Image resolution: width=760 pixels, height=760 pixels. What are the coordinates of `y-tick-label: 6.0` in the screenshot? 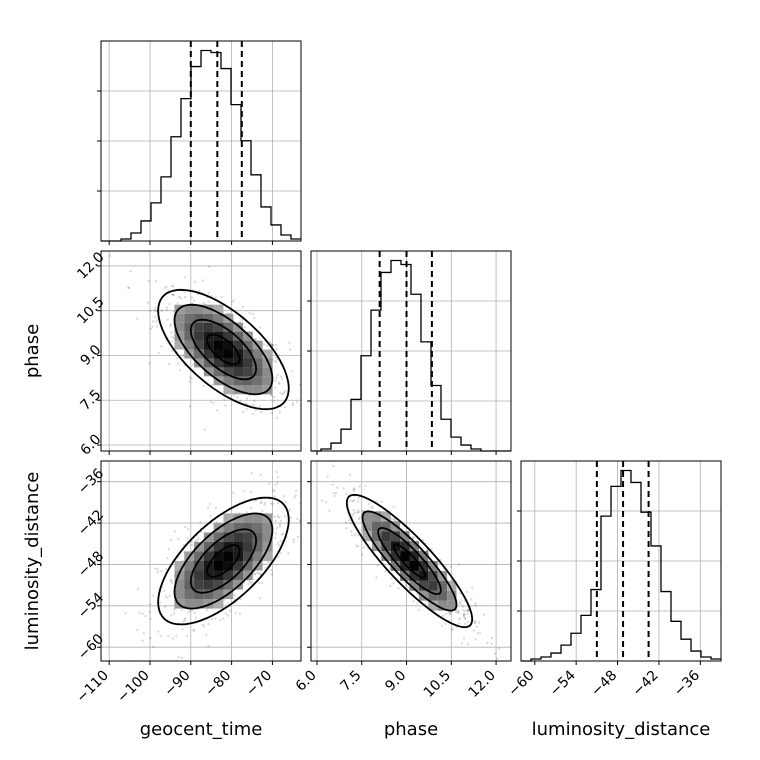 It's located at (90, 445).